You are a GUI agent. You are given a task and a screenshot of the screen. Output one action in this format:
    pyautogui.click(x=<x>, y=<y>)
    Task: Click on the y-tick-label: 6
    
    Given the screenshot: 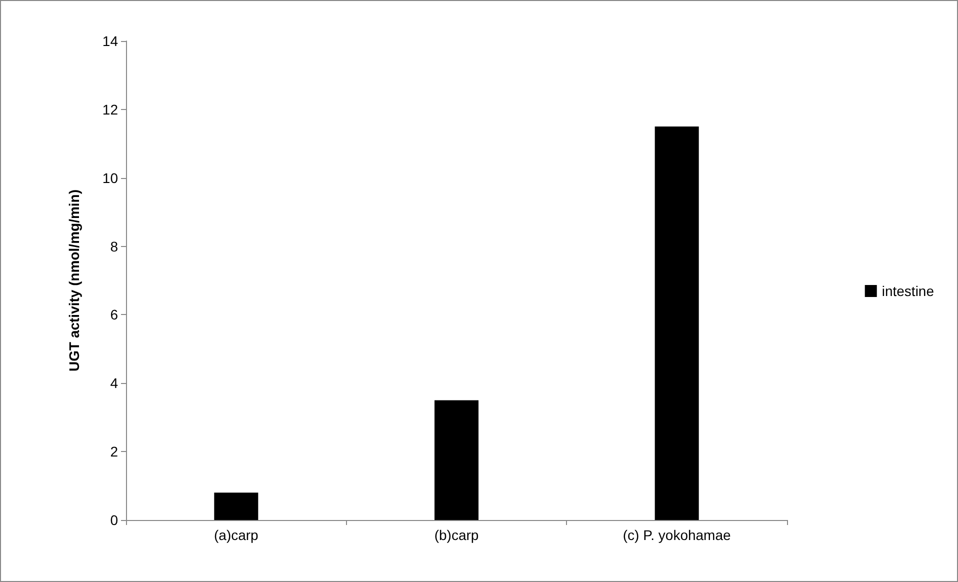 What is the action you would take?
    pyautogui.click(x=114, y=314)
    